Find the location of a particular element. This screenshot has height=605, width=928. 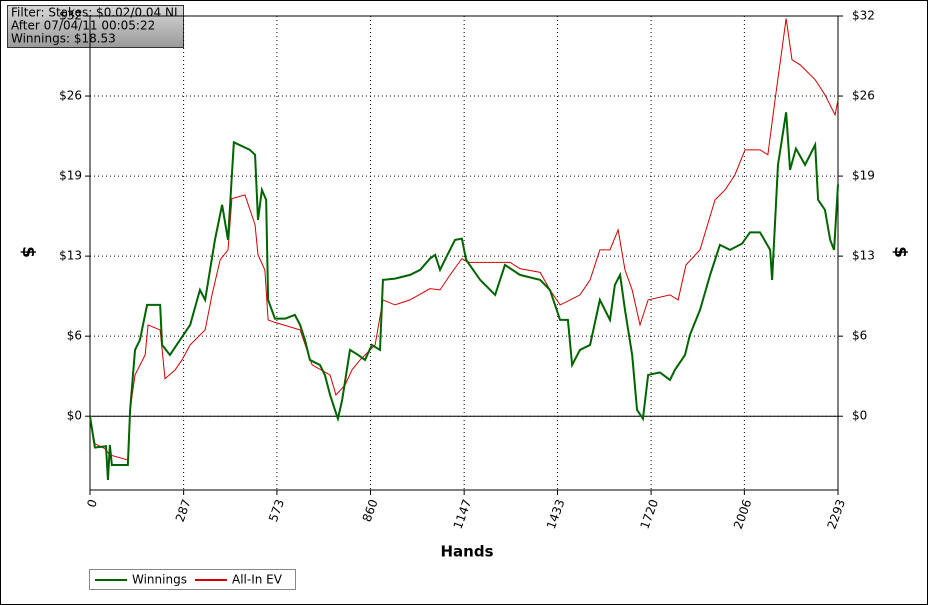

x-axis-label: Hands is located at coordinates (466, 552).